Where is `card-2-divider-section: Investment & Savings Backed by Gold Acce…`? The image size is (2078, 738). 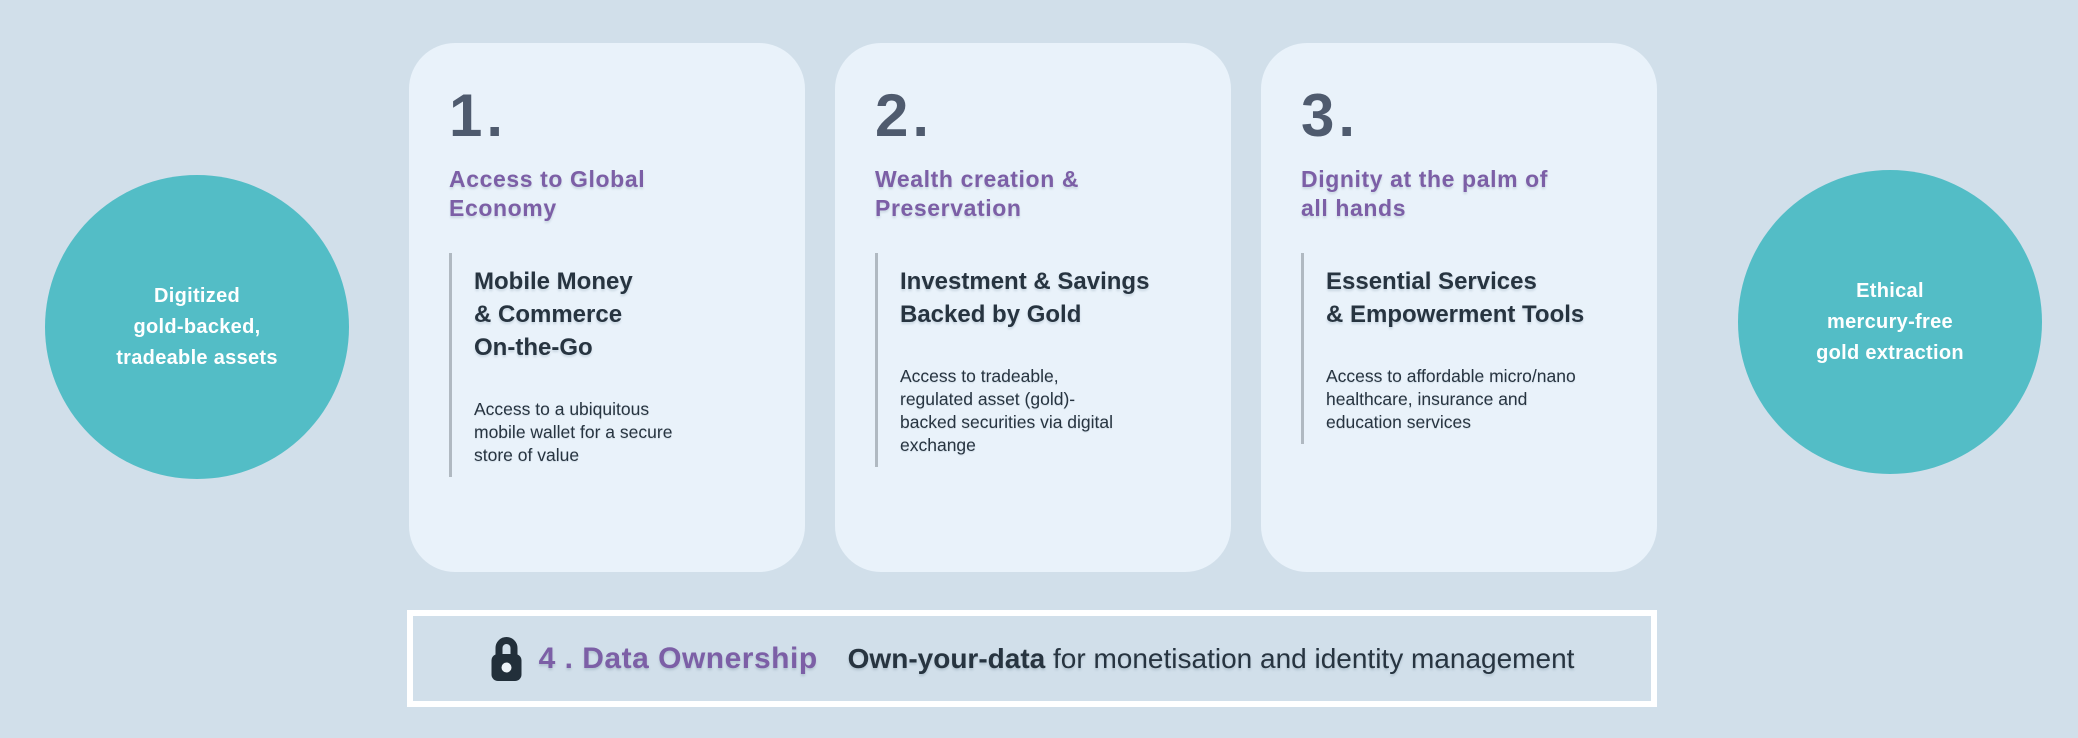 card-2-divider-section: Investment & Savings Backed by Gold Acce… is located at coordinates (1040, 360).